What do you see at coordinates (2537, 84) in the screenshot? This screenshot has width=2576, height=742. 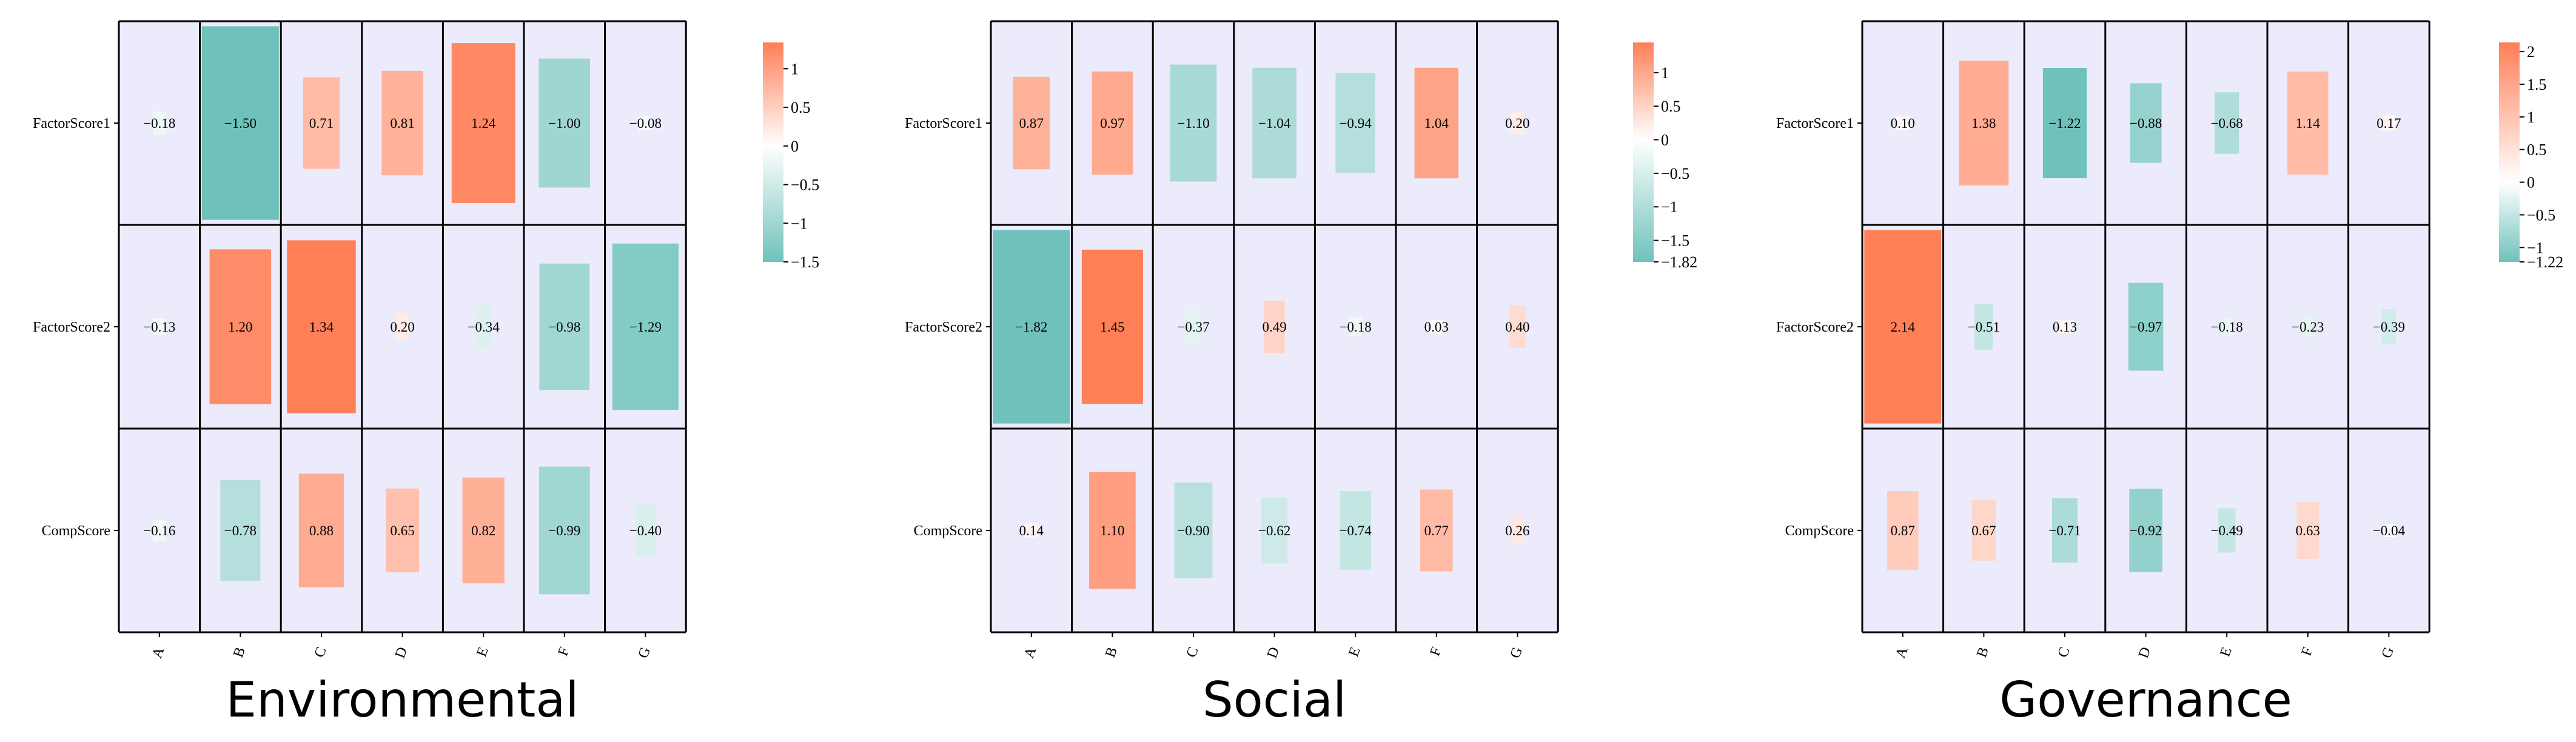 I see `colorbar-tick-label: 1.5` at bounding box center [2537, 84].